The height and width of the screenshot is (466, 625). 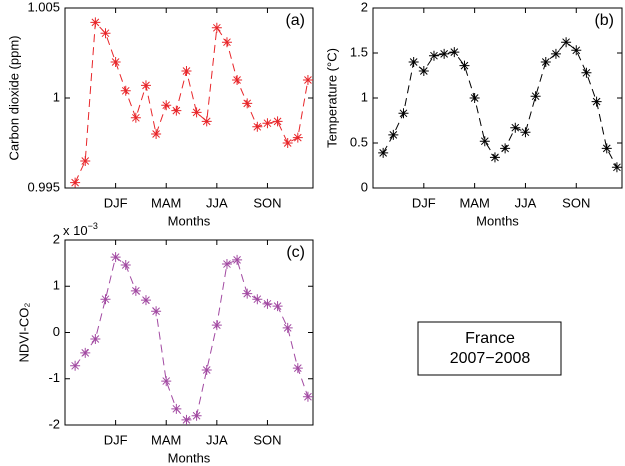 What do you see at coordinates (490, 358) in the screenshot?
I see `annotation-line: 2007−2008` at bounding box center [490, 358].